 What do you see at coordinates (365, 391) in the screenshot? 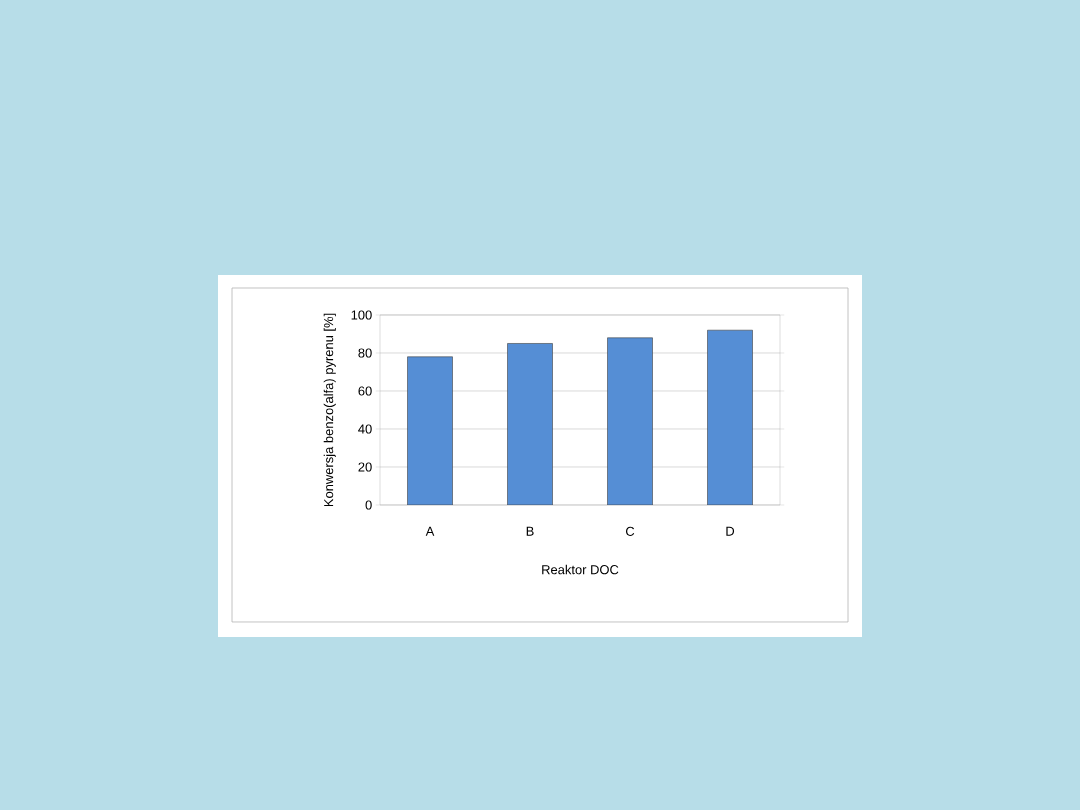
I see `y-tick-label: 60` at bounding box center [365, 391].